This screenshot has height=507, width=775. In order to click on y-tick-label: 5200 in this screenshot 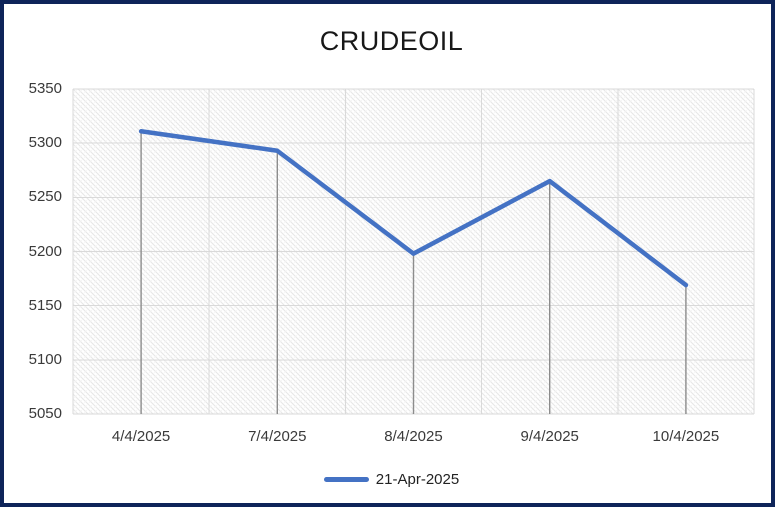, I will do `click(45, 251)`.